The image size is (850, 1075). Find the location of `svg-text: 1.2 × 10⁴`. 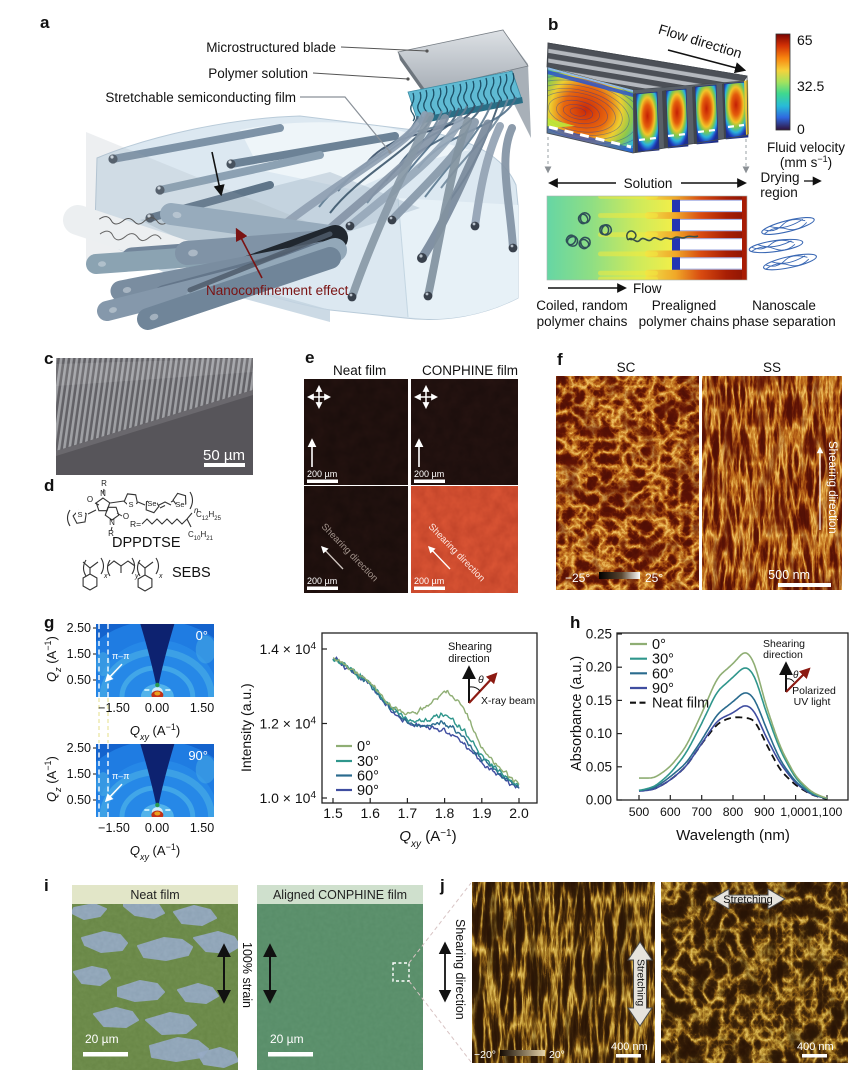

svg-text: 1.2 × 10⁴ is located at coordinates (287, 723).